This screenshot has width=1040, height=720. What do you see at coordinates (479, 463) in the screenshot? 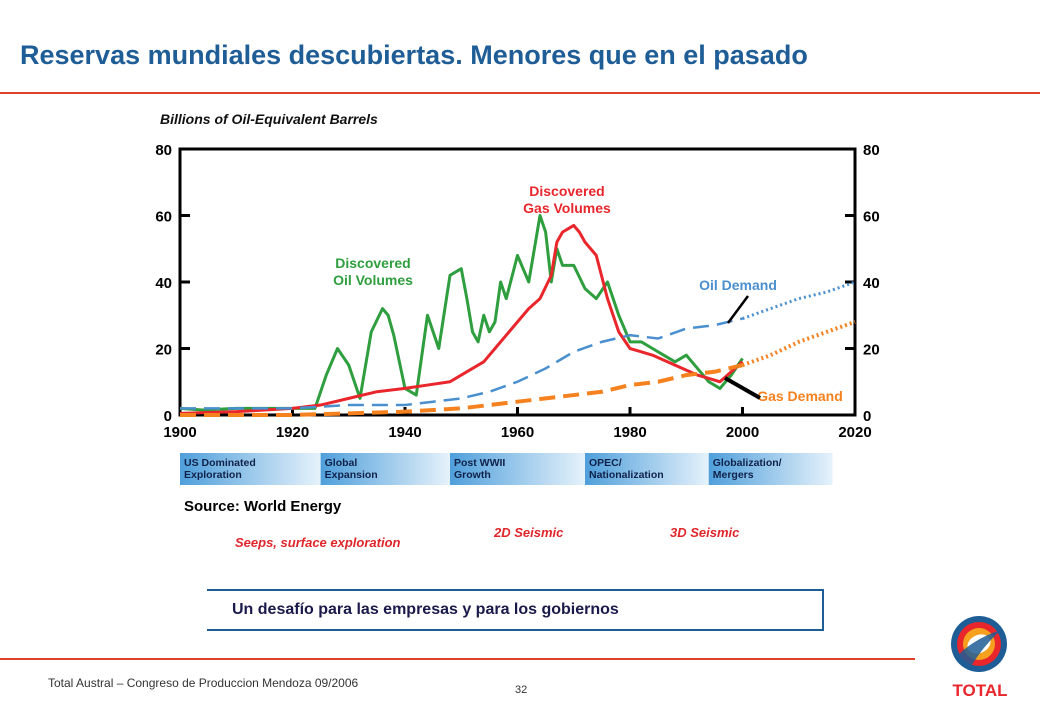
I see `era-label-line: Post WWII` at bounding box center [479, 463].